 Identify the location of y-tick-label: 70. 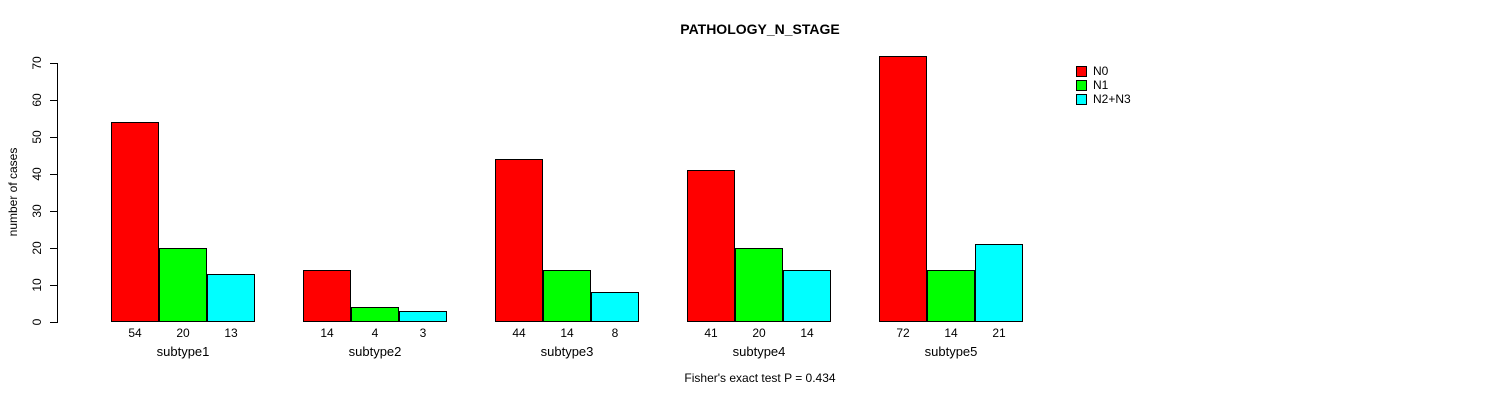
(37, 63).